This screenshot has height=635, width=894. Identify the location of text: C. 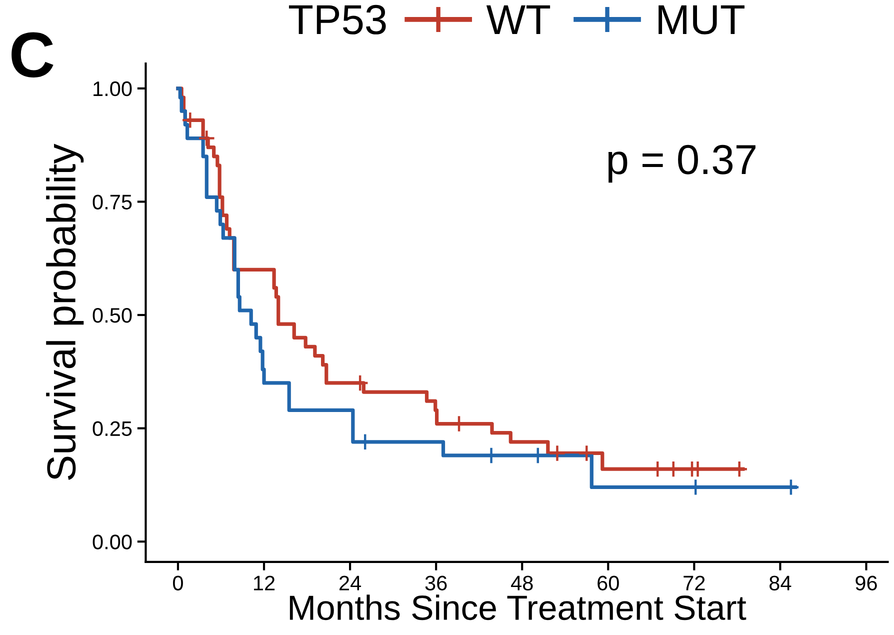
(33, 55).